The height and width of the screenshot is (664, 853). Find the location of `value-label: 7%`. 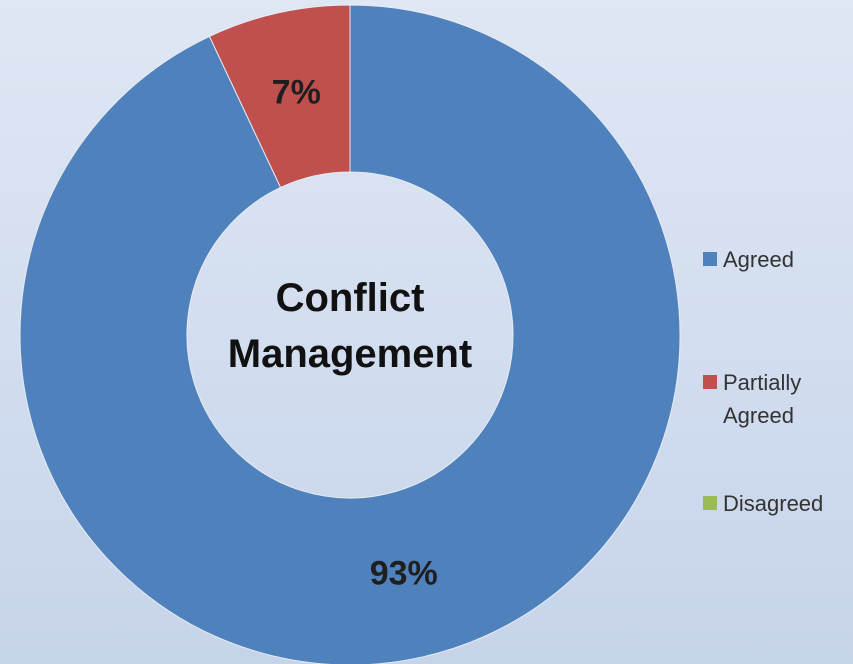

value-label: 7% is located at coordinates (296, 92).